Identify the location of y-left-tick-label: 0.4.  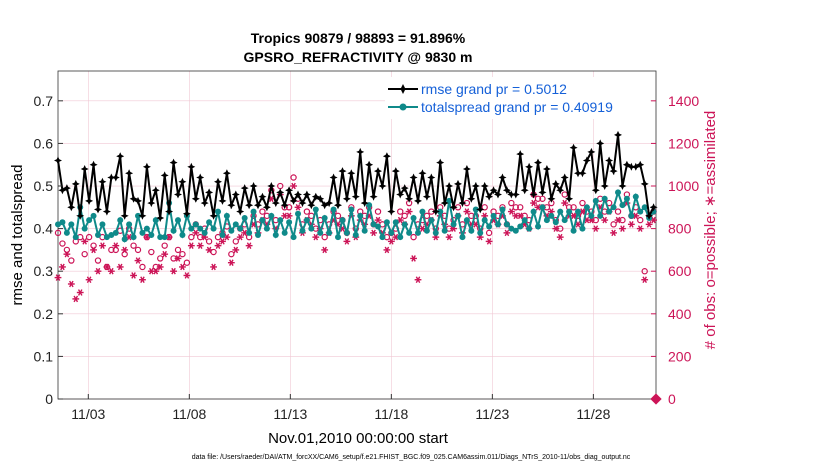
(44, 229).